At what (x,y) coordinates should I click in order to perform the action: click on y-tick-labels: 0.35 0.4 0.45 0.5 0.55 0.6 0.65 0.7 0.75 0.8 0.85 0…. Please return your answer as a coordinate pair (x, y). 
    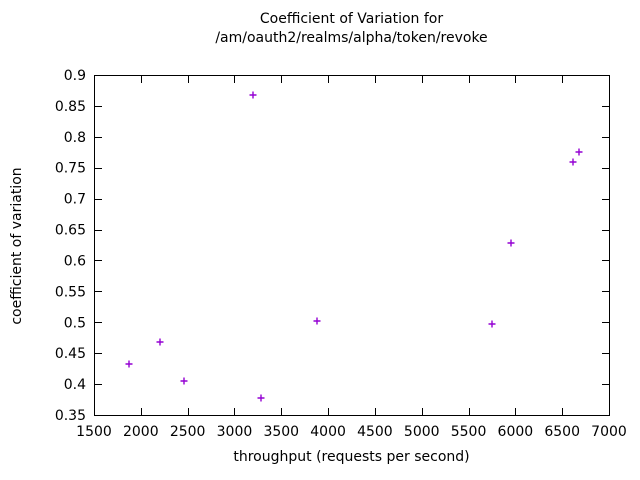
    Looking at the image, I should click on (70, 246).